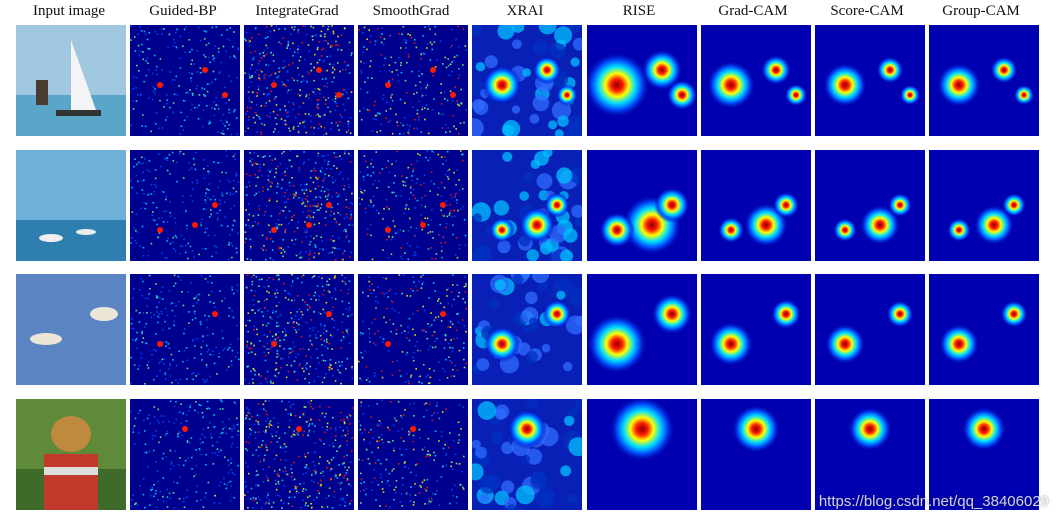  I want to click on image-boats-xrai, so click(527, 205).